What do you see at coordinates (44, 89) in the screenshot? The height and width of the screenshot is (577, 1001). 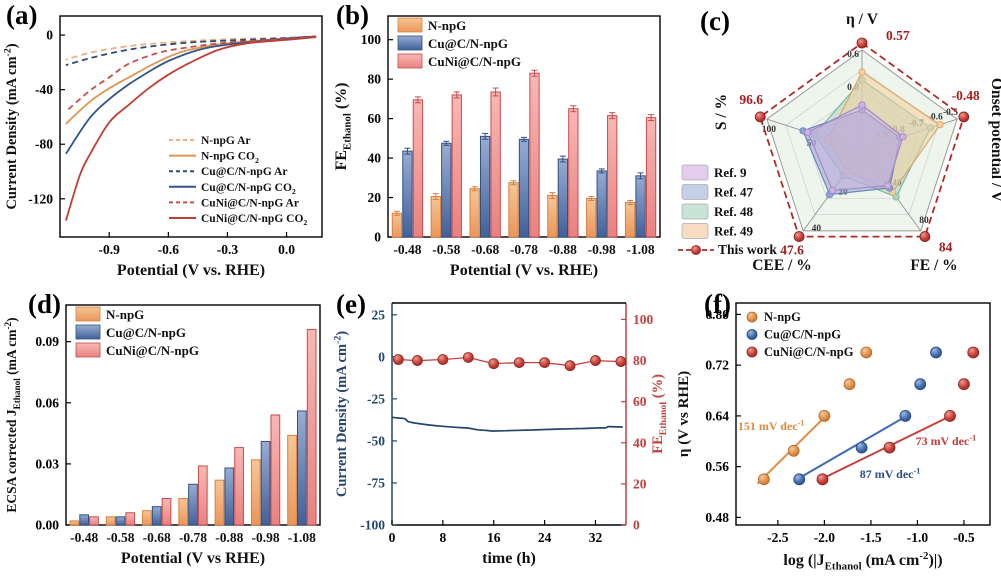 I see `y-tick-label: -40` at bounding box center [44, 89].